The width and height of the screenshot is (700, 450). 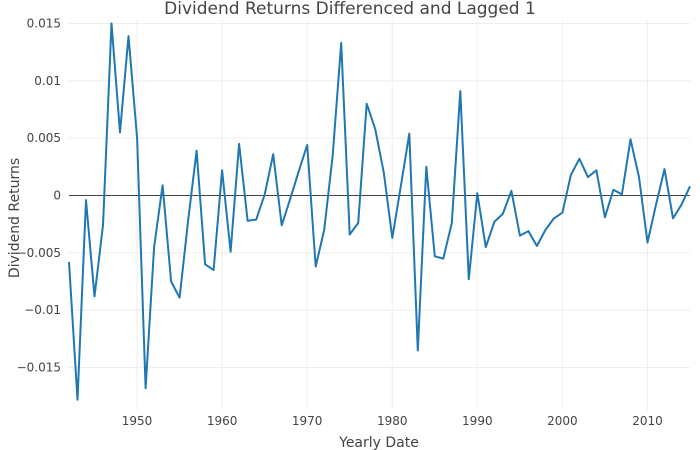 What do you see at coordinates (42, 310) in the screenshot?
I see `y-tick-label: −0.01` at bounding box center [42, 310].